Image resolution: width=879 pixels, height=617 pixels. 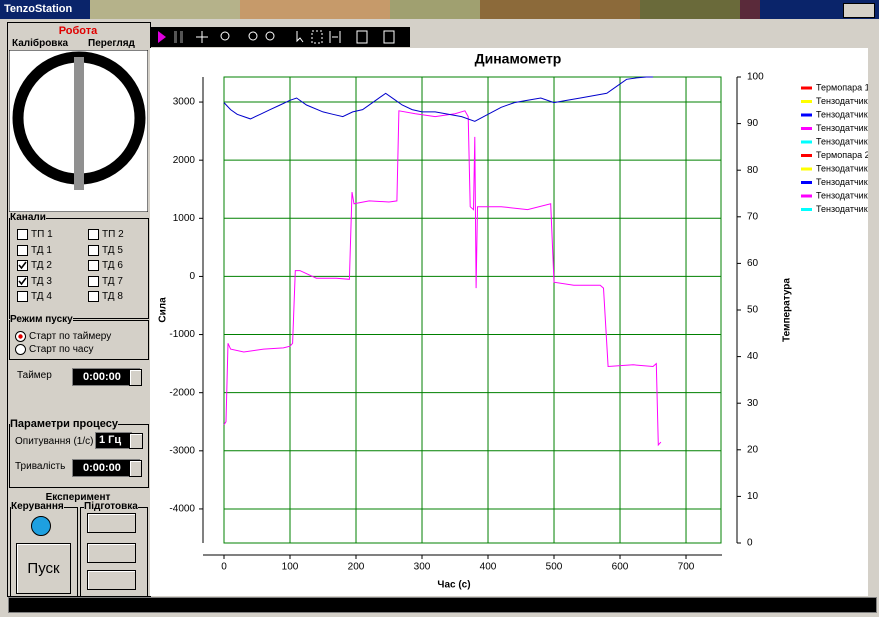 What do you see at coordinates (753, 403) in the screenshot?
I see `y2-tick-label: 30` at bounding box center [753, 403].